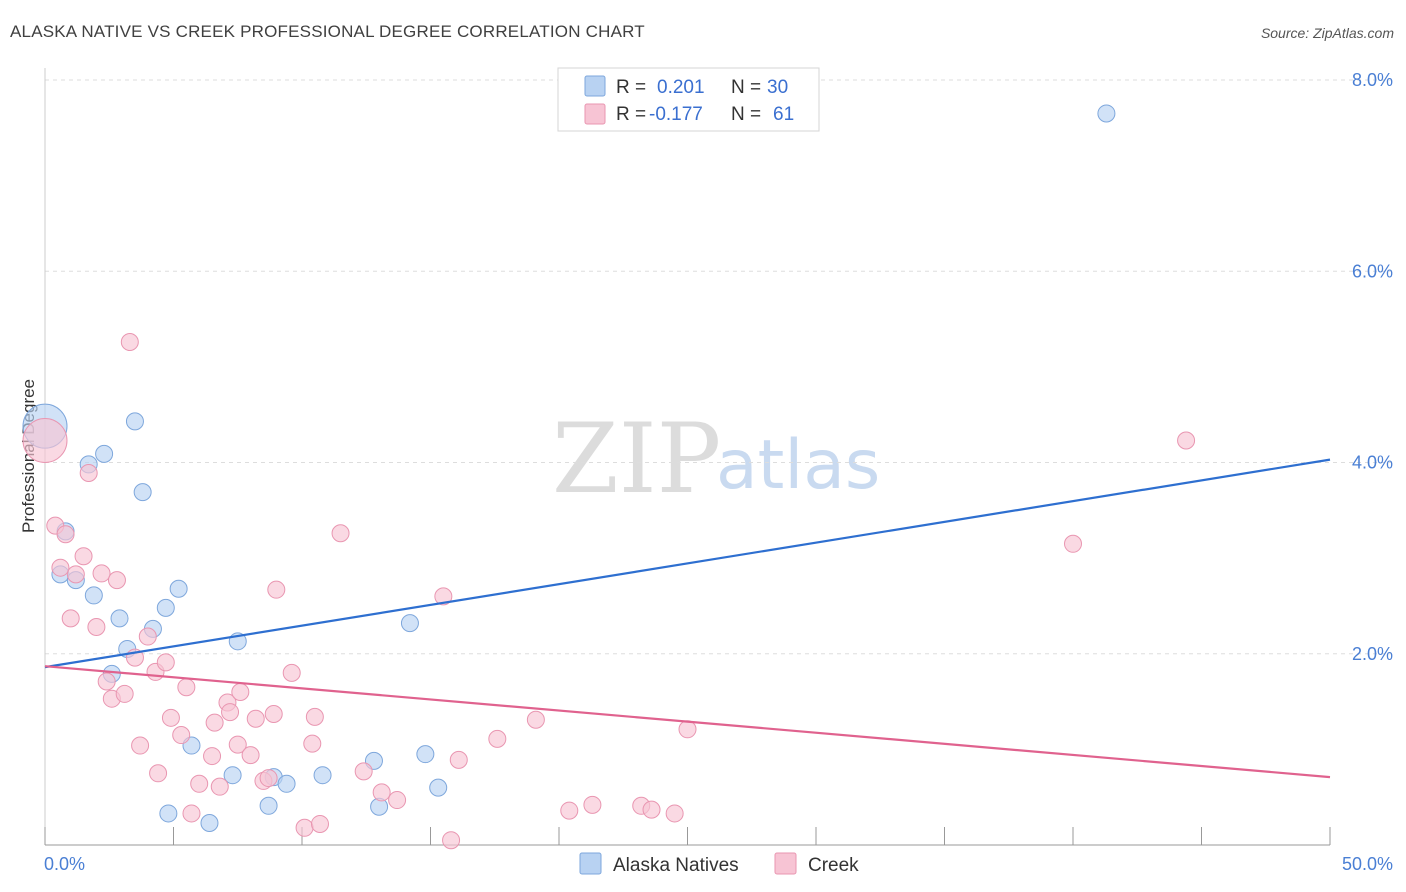  I want to click on y-tick-label: 8.0%, so click(1372, 80).